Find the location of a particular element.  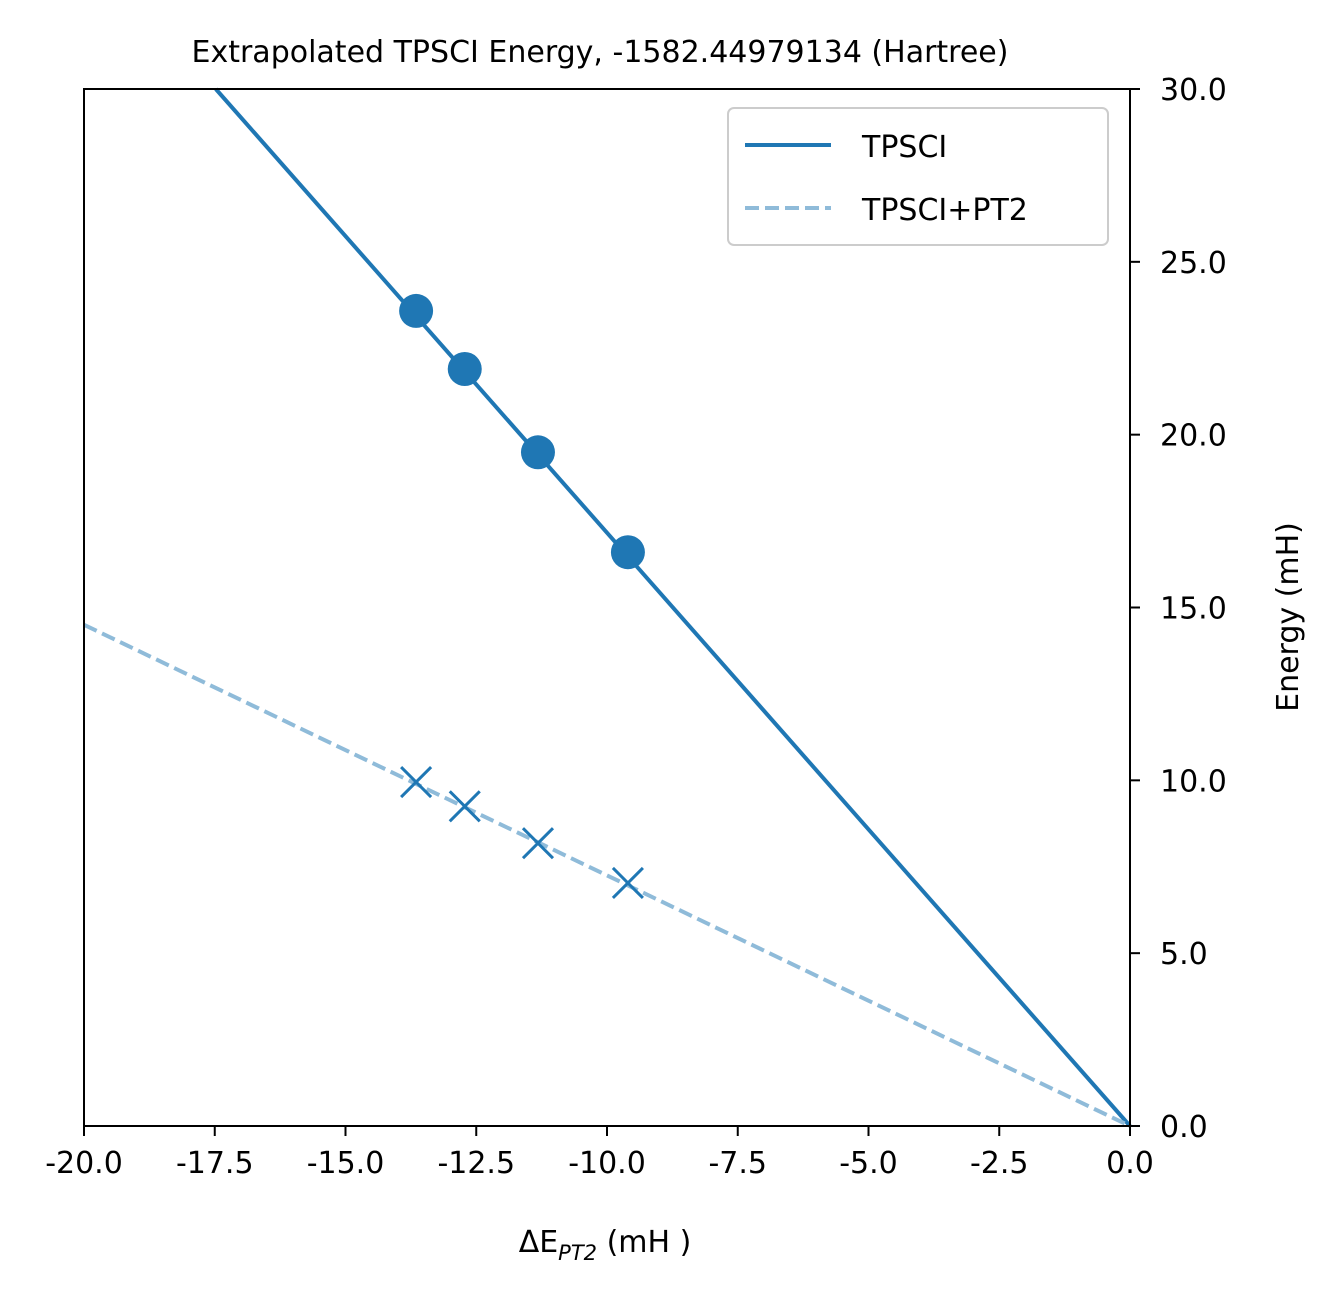

y-axis-ticks: 0.0 5.0 10.0 15.0 20.0 25.0 30.0 is located at coordinates (1178, 609).